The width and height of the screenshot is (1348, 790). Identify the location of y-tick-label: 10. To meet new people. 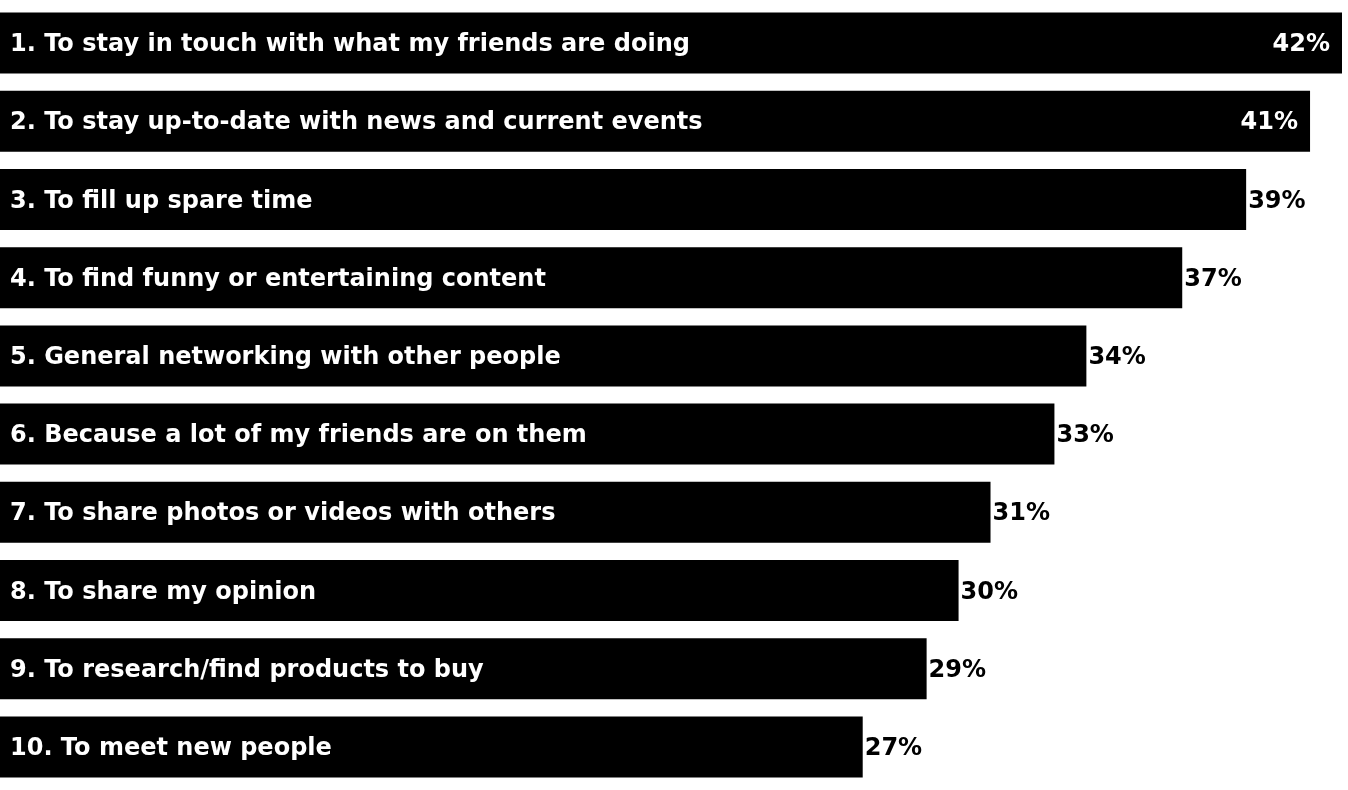
(171, 746).